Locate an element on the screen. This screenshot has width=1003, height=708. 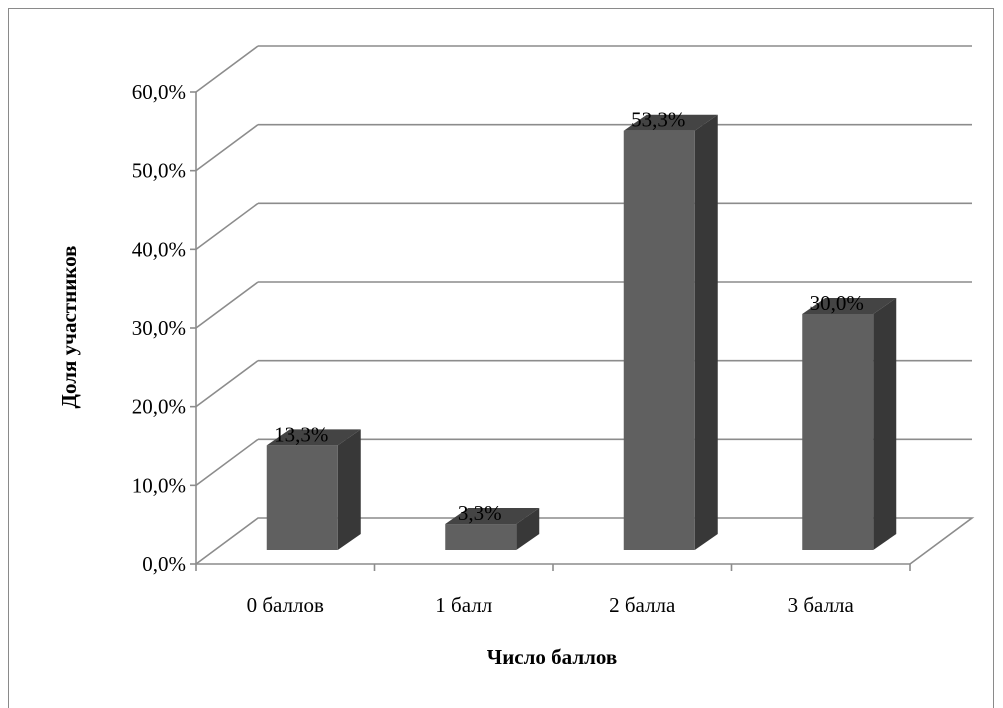
data-label: 53,3% is located at coordinates (658, 120).